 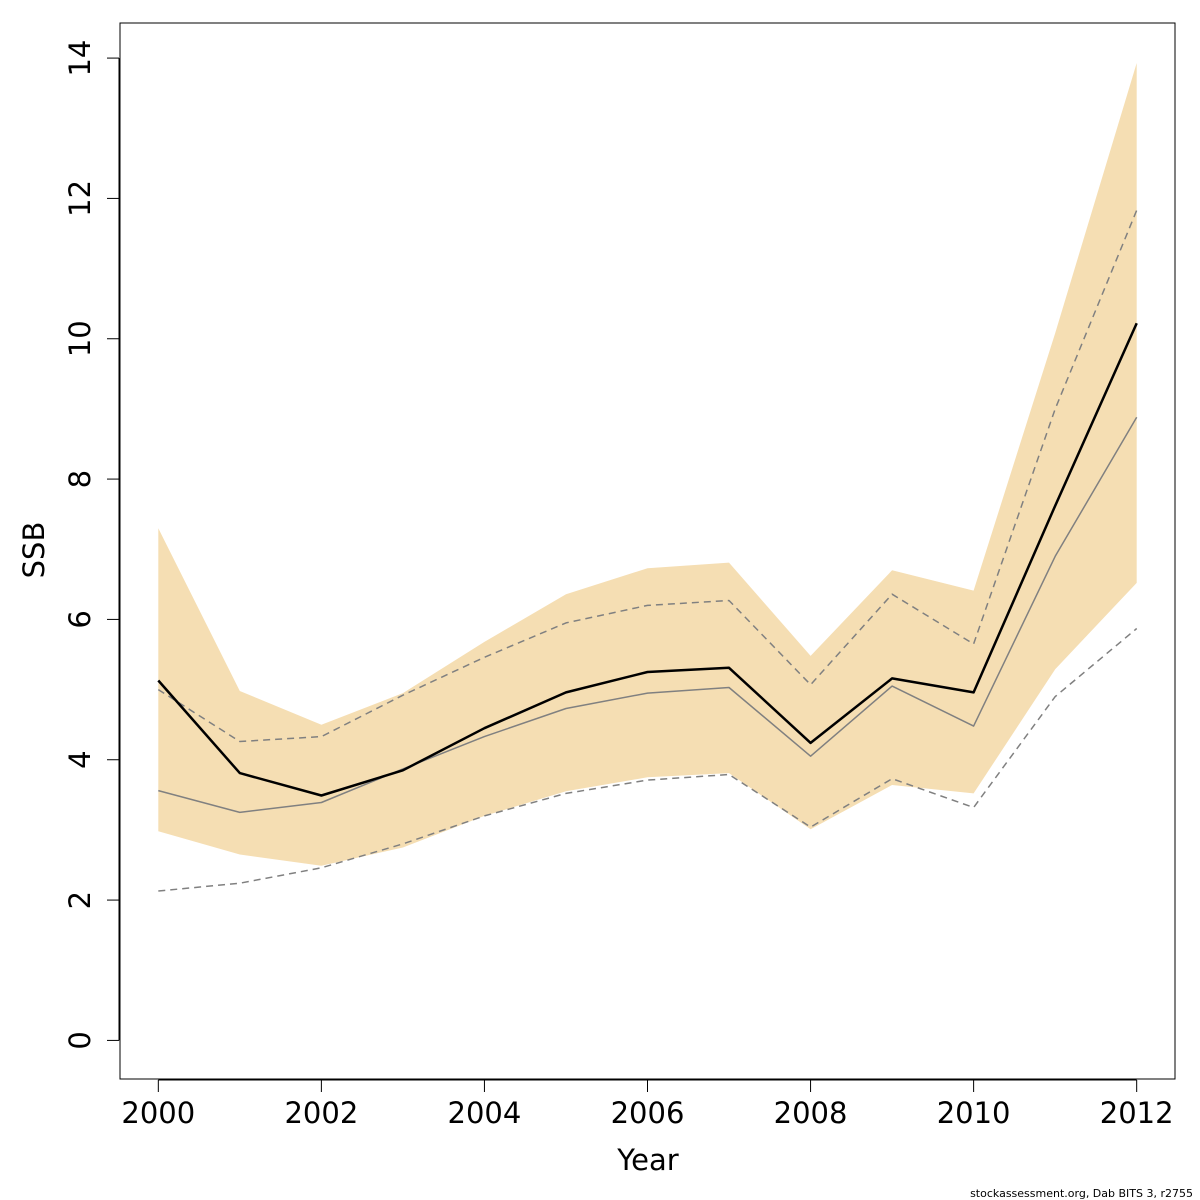 I want to click on y-tick-label: 8, so click(x=80, y=479).